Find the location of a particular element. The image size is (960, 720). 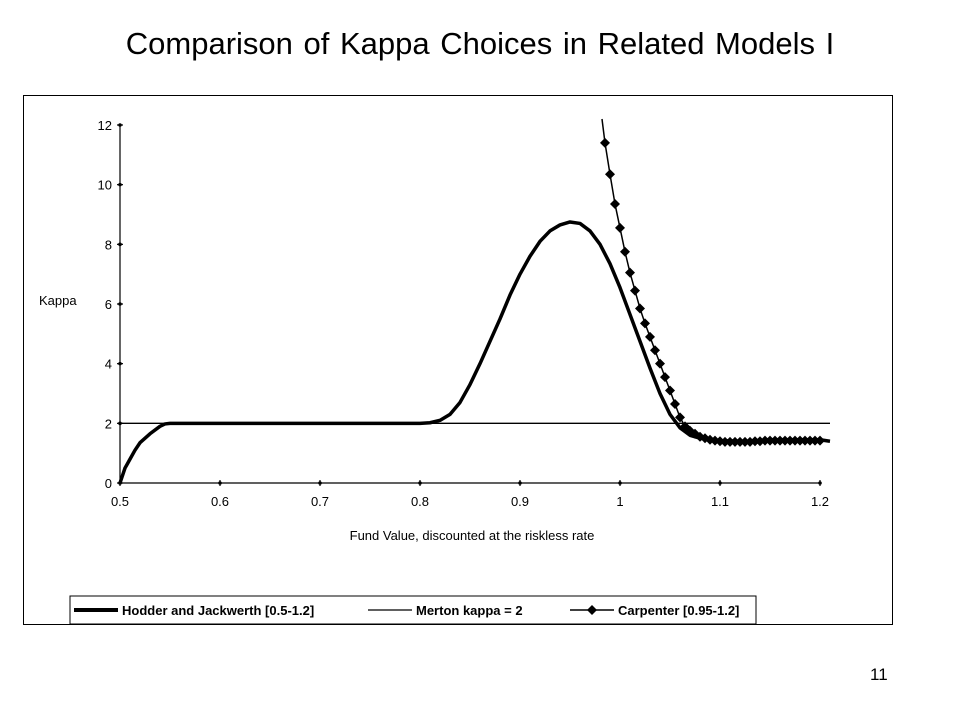

legend-label-merton: Merton kappa = 2 is located at coordinates (469, 610).